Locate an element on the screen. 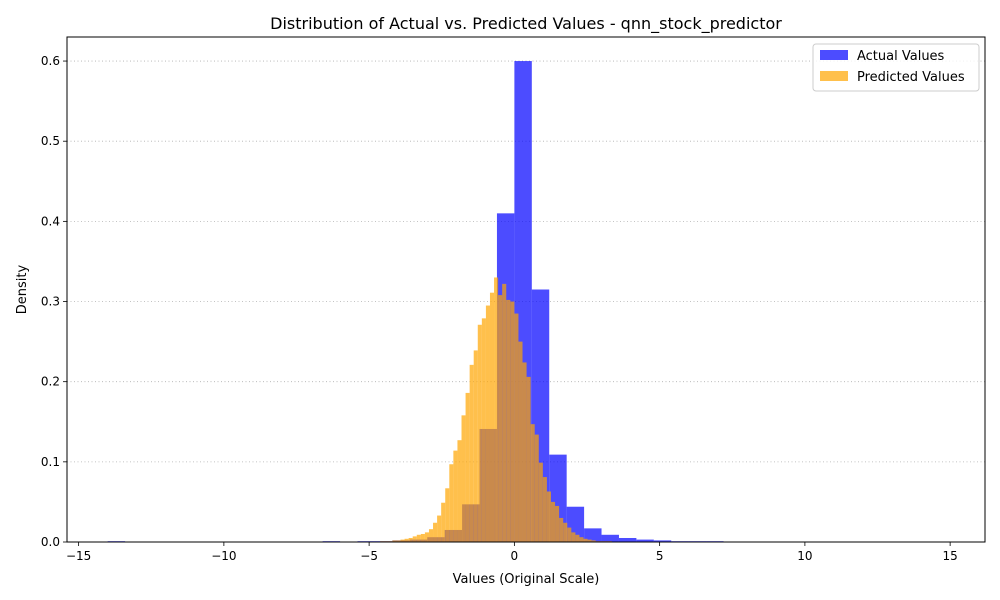 This screenshot has height=600, width=1000. x-tick-label: 5 is located at coordinates (660, 556).